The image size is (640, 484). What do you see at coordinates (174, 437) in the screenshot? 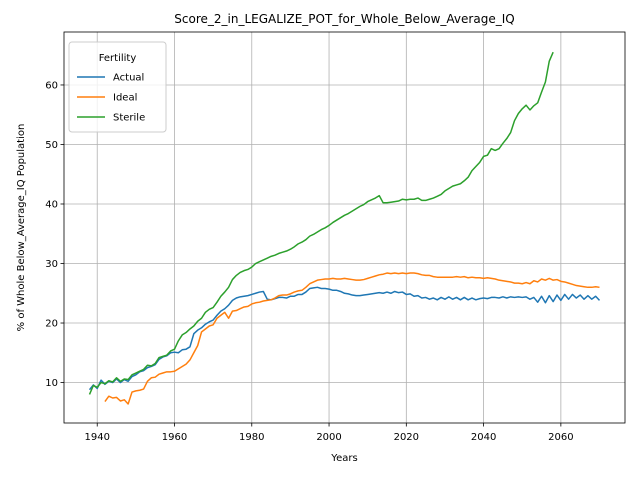
I see `x-tick-label: 1960` at bounding box center [174, 437].